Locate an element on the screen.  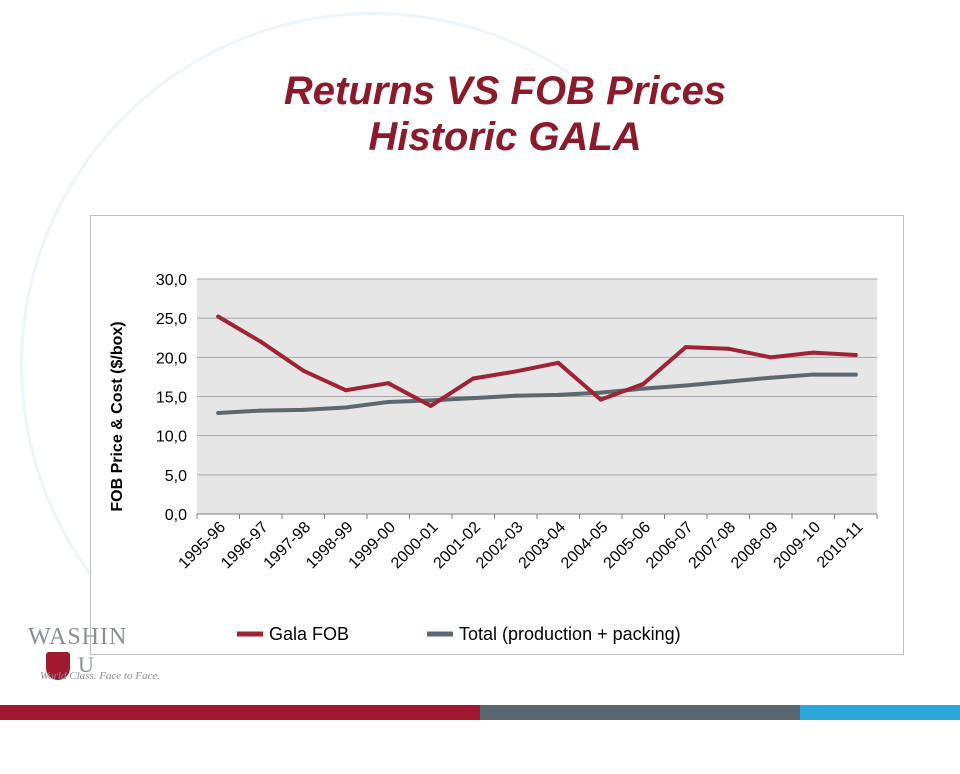
footer-bar-blue is located at coordinates (880, 712).